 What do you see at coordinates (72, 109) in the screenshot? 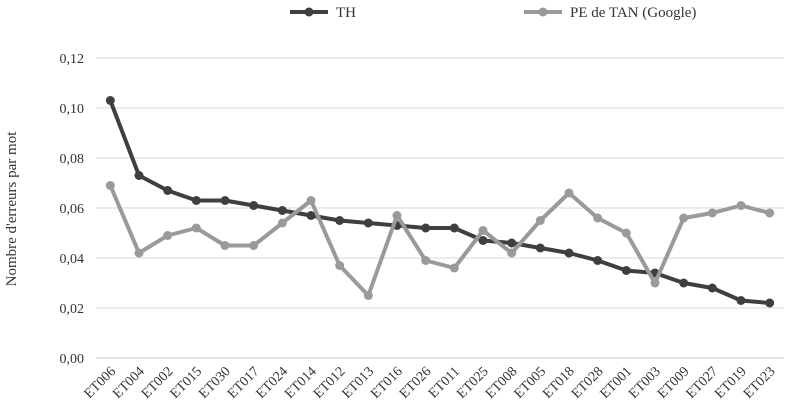
I see `y-tick-label: 0,10` at bounding box center [72, 109].